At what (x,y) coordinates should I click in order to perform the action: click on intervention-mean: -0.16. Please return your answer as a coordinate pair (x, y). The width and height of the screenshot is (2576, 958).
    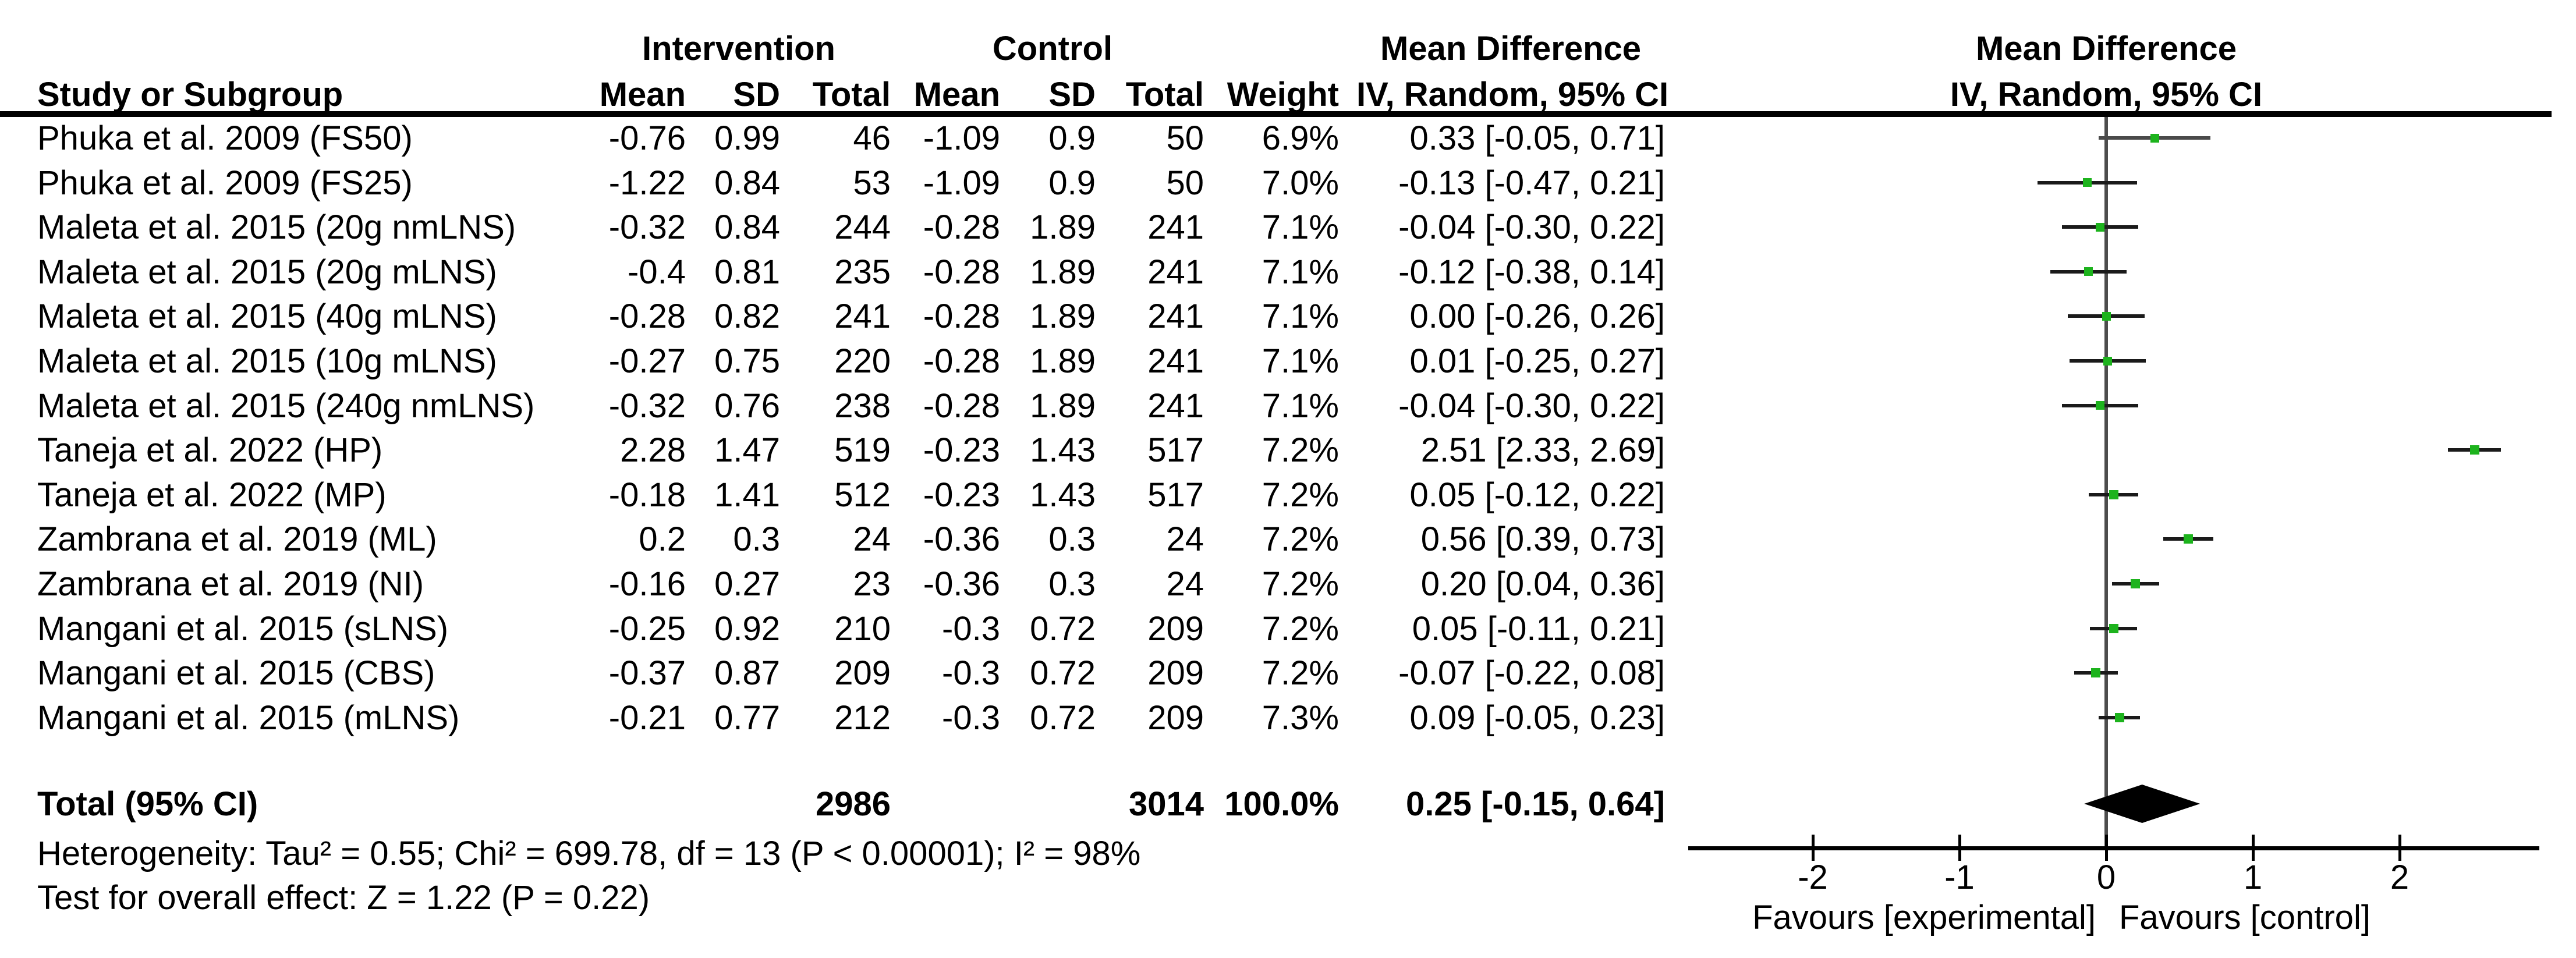
    Looking at the image, I should click on (647, 584).